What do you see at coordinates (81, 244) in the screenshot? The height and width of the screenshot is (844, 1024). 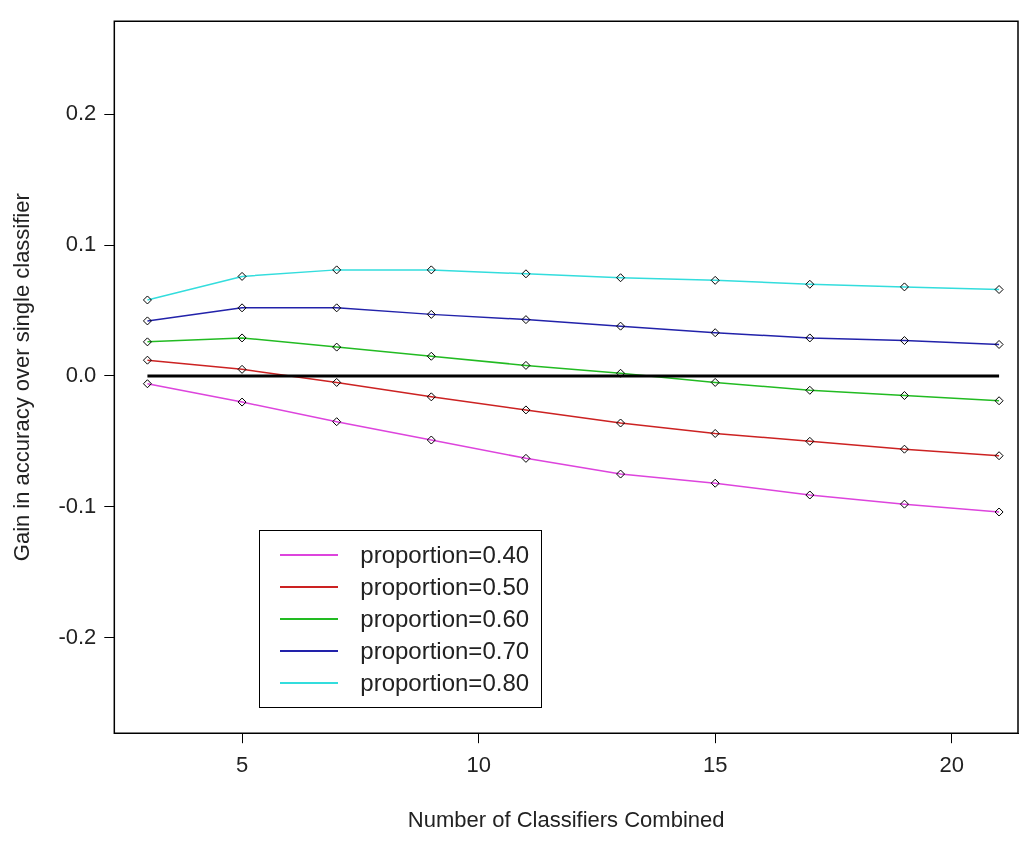 I see `y-tick-label: 0.1` at bounding box center [81, 244].